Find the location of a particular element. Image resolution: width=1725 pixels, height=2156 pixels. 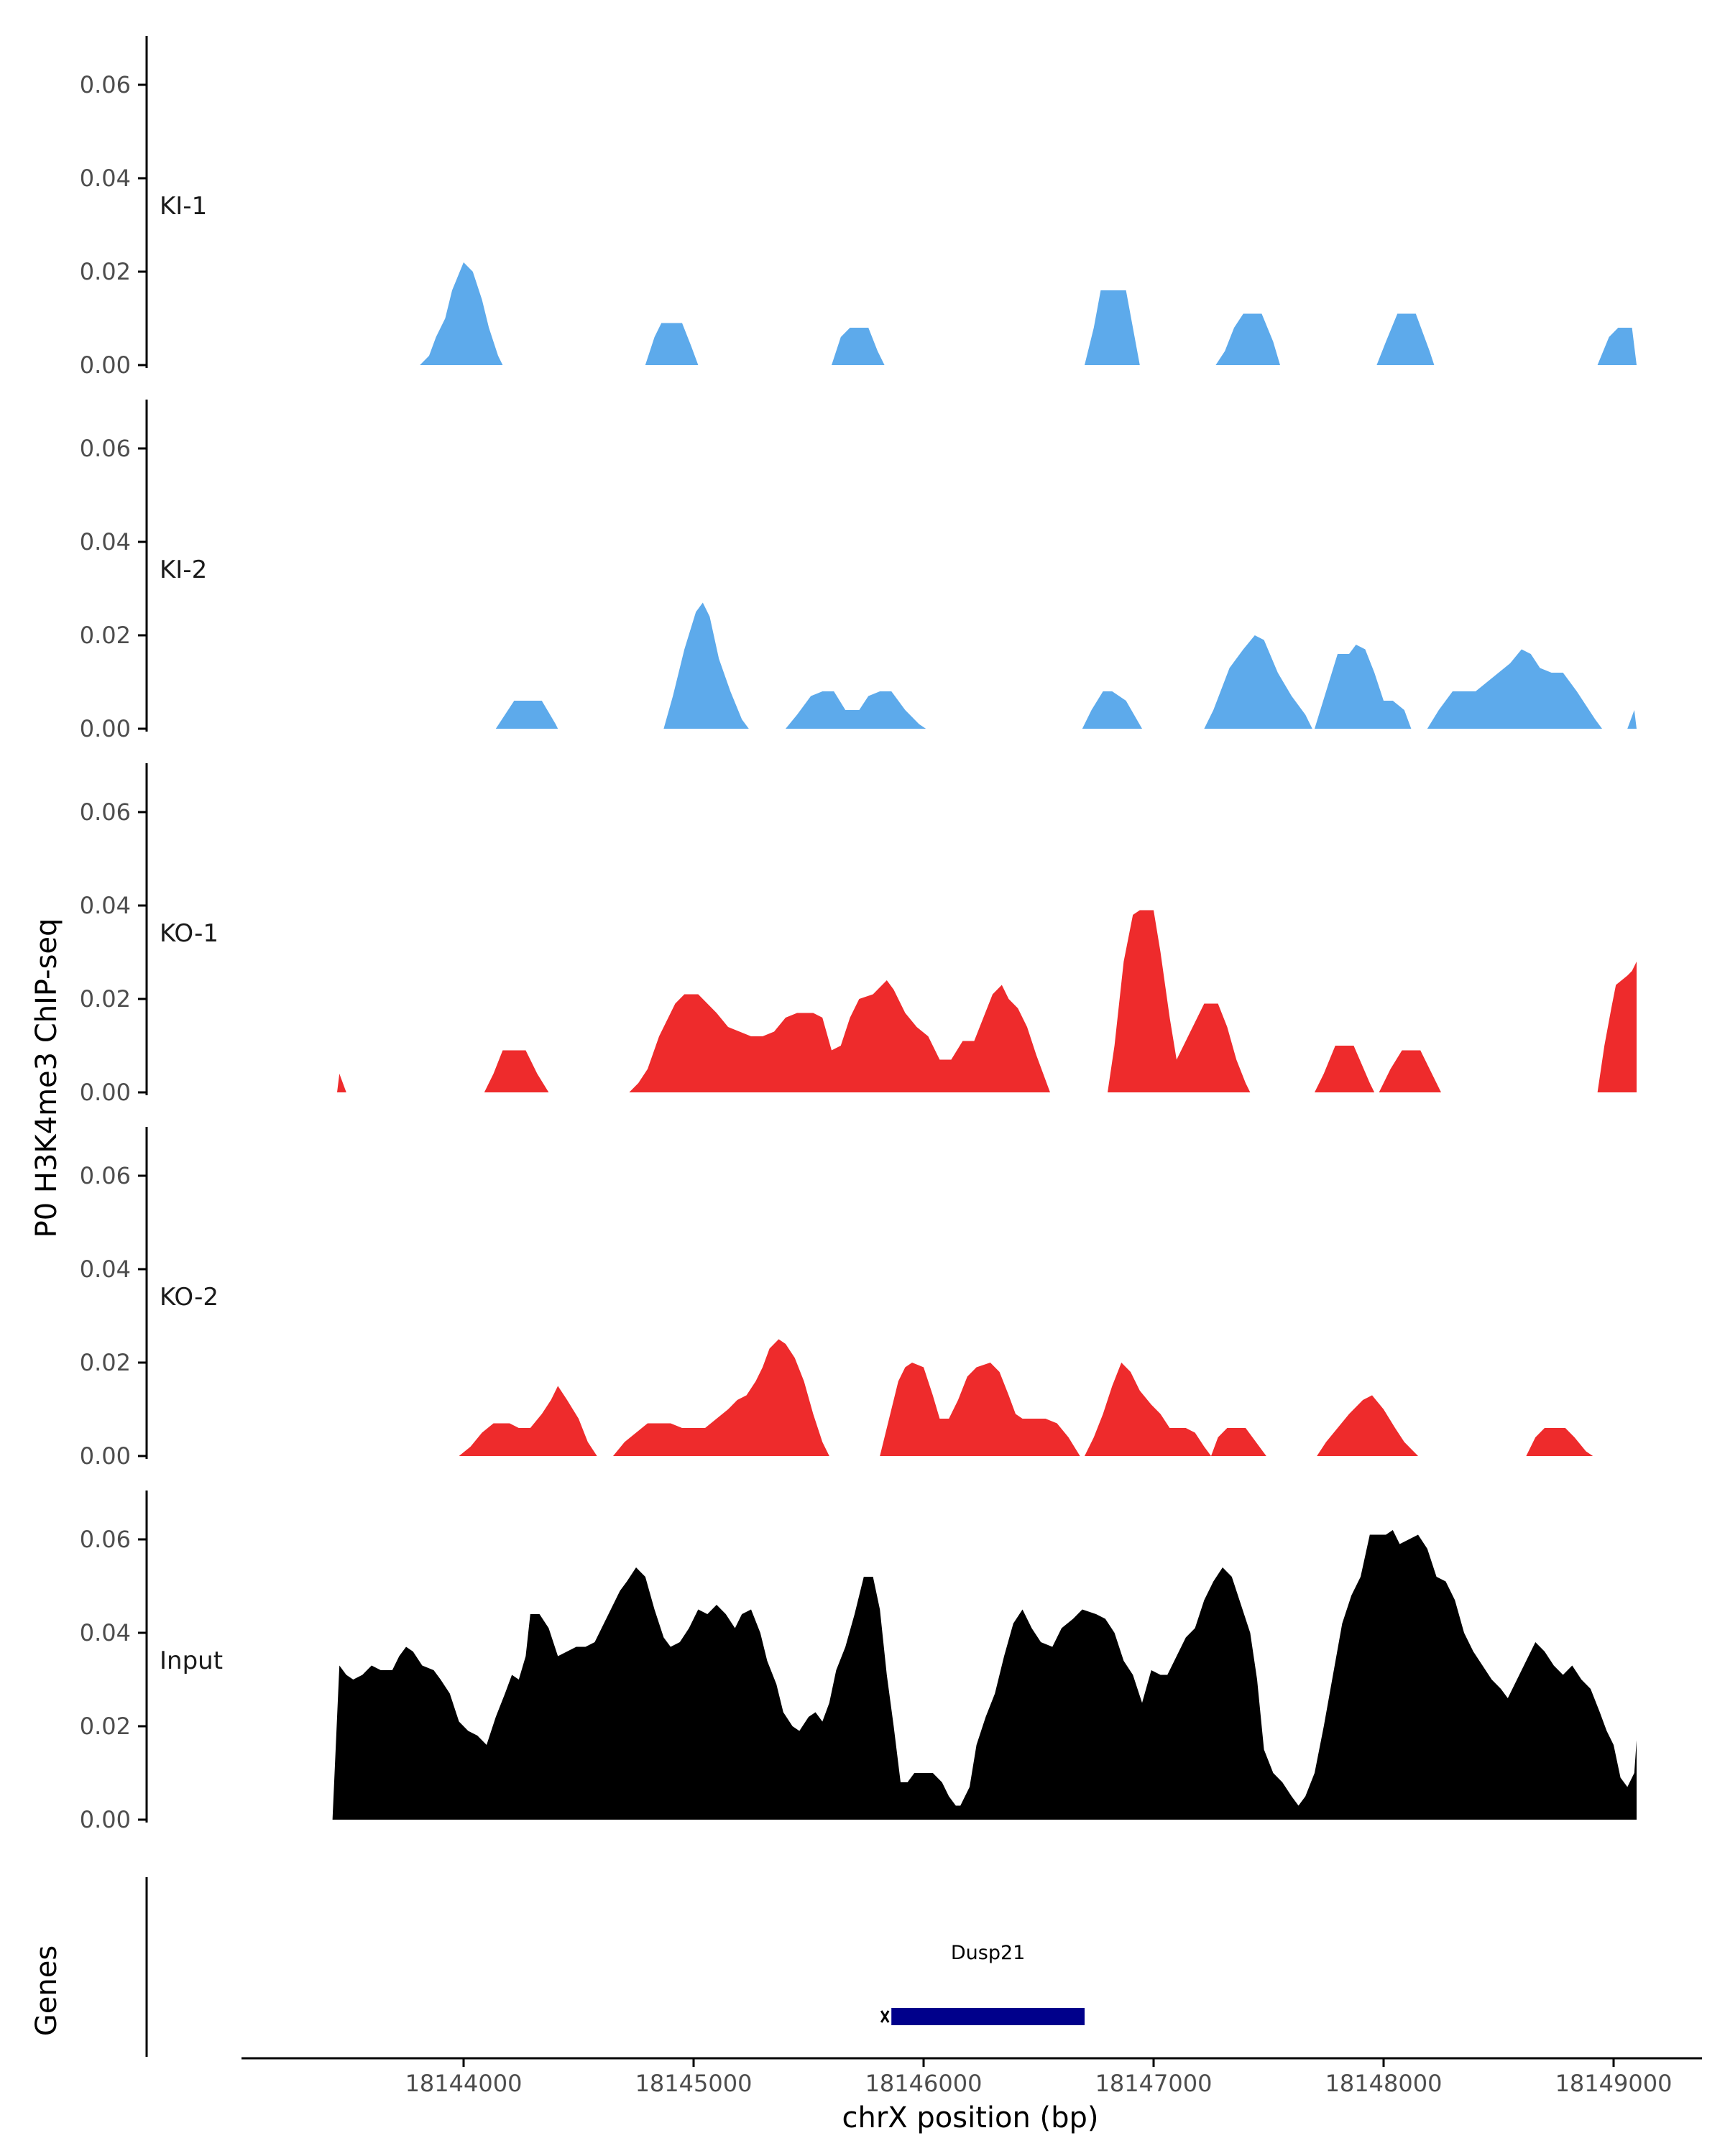

track-ko-1: 0.00 0.02 0.04 0.06 KO-1 is located at coordinates (858, 934).